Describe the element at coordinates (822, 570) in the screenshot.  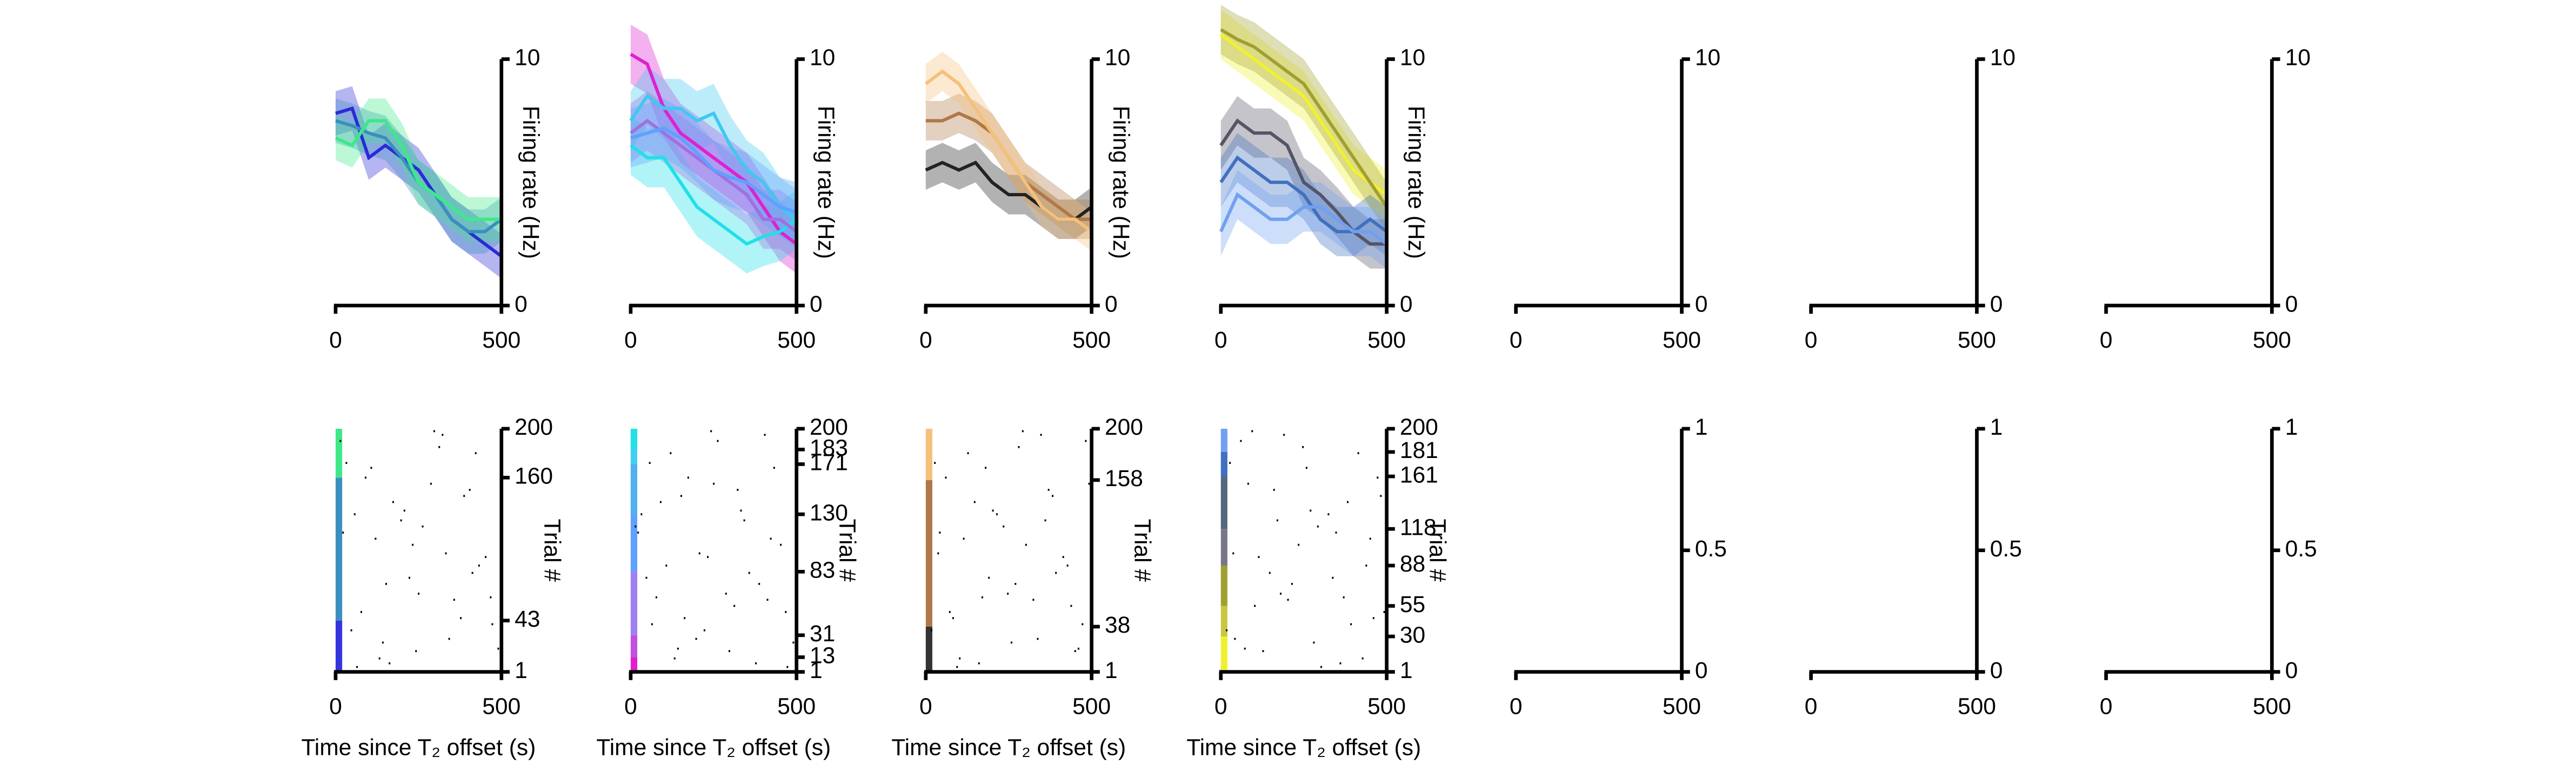
I see `y-tick-label: 83` at that location.